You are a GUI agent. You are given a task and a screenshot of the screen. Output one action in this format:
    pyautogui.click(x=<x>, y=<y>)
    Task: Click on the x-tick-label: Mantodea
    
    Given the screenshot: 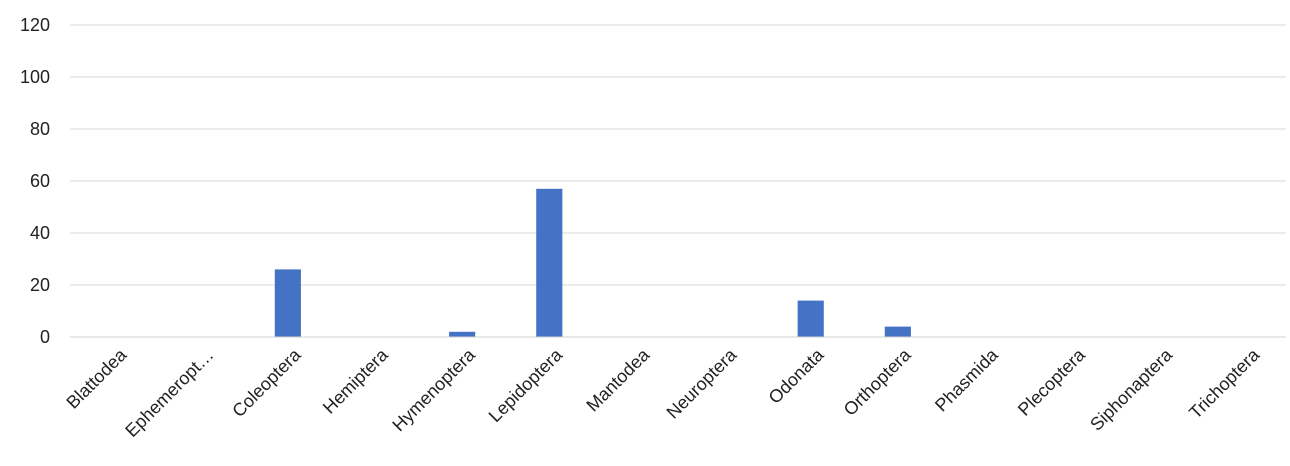 What is the action you would take?
    pyautogui.click(x=618, y=379)
    